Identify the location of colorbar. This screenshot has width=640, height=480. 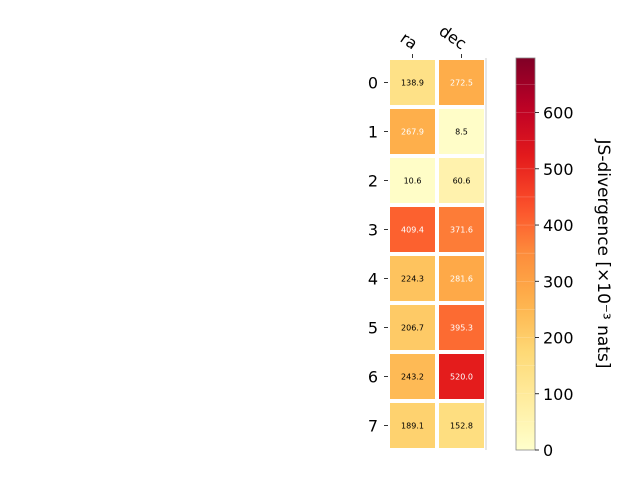
(525, 254).